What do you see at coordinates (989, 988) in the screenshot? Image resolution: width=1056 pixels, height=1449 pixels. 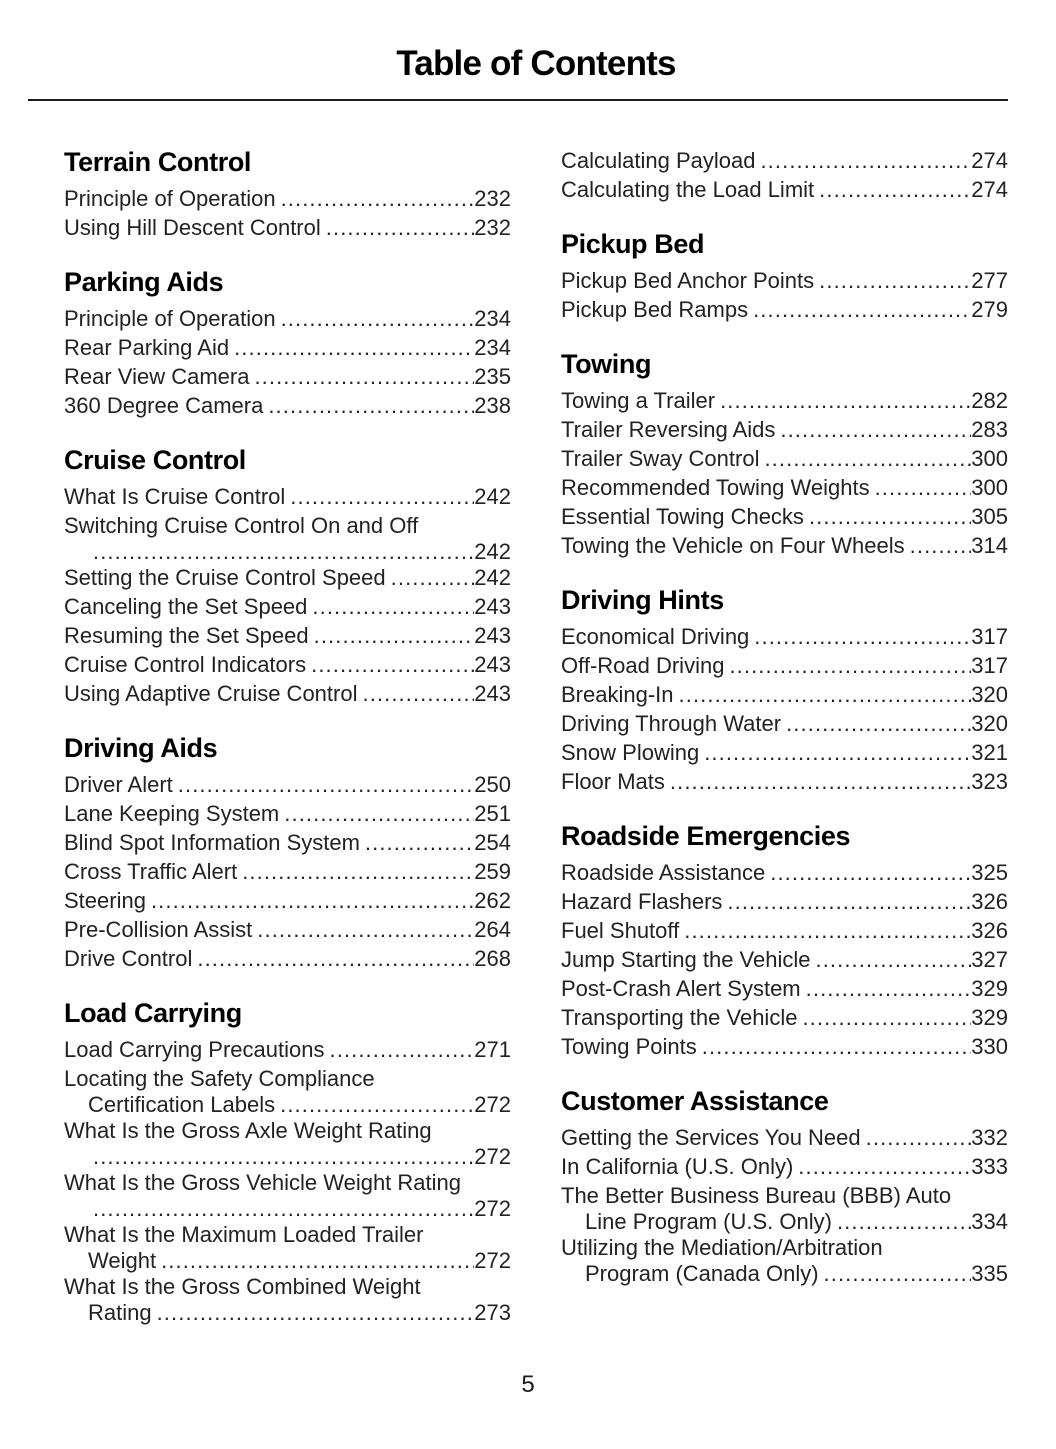 I see `toc-entry-page-number: 329` at bounding box center [989, 988].